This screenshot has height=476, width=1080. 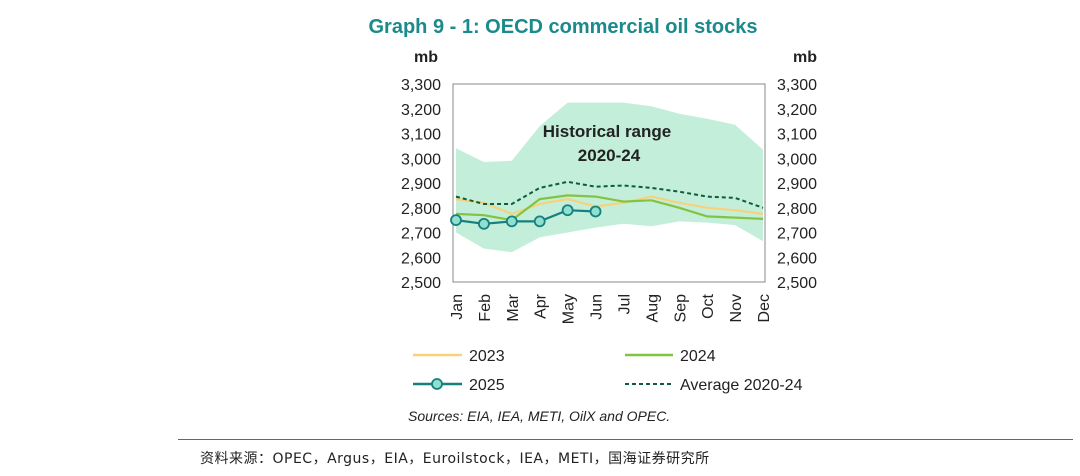 I want to click on footer-divider, so click(x=625, y=439).